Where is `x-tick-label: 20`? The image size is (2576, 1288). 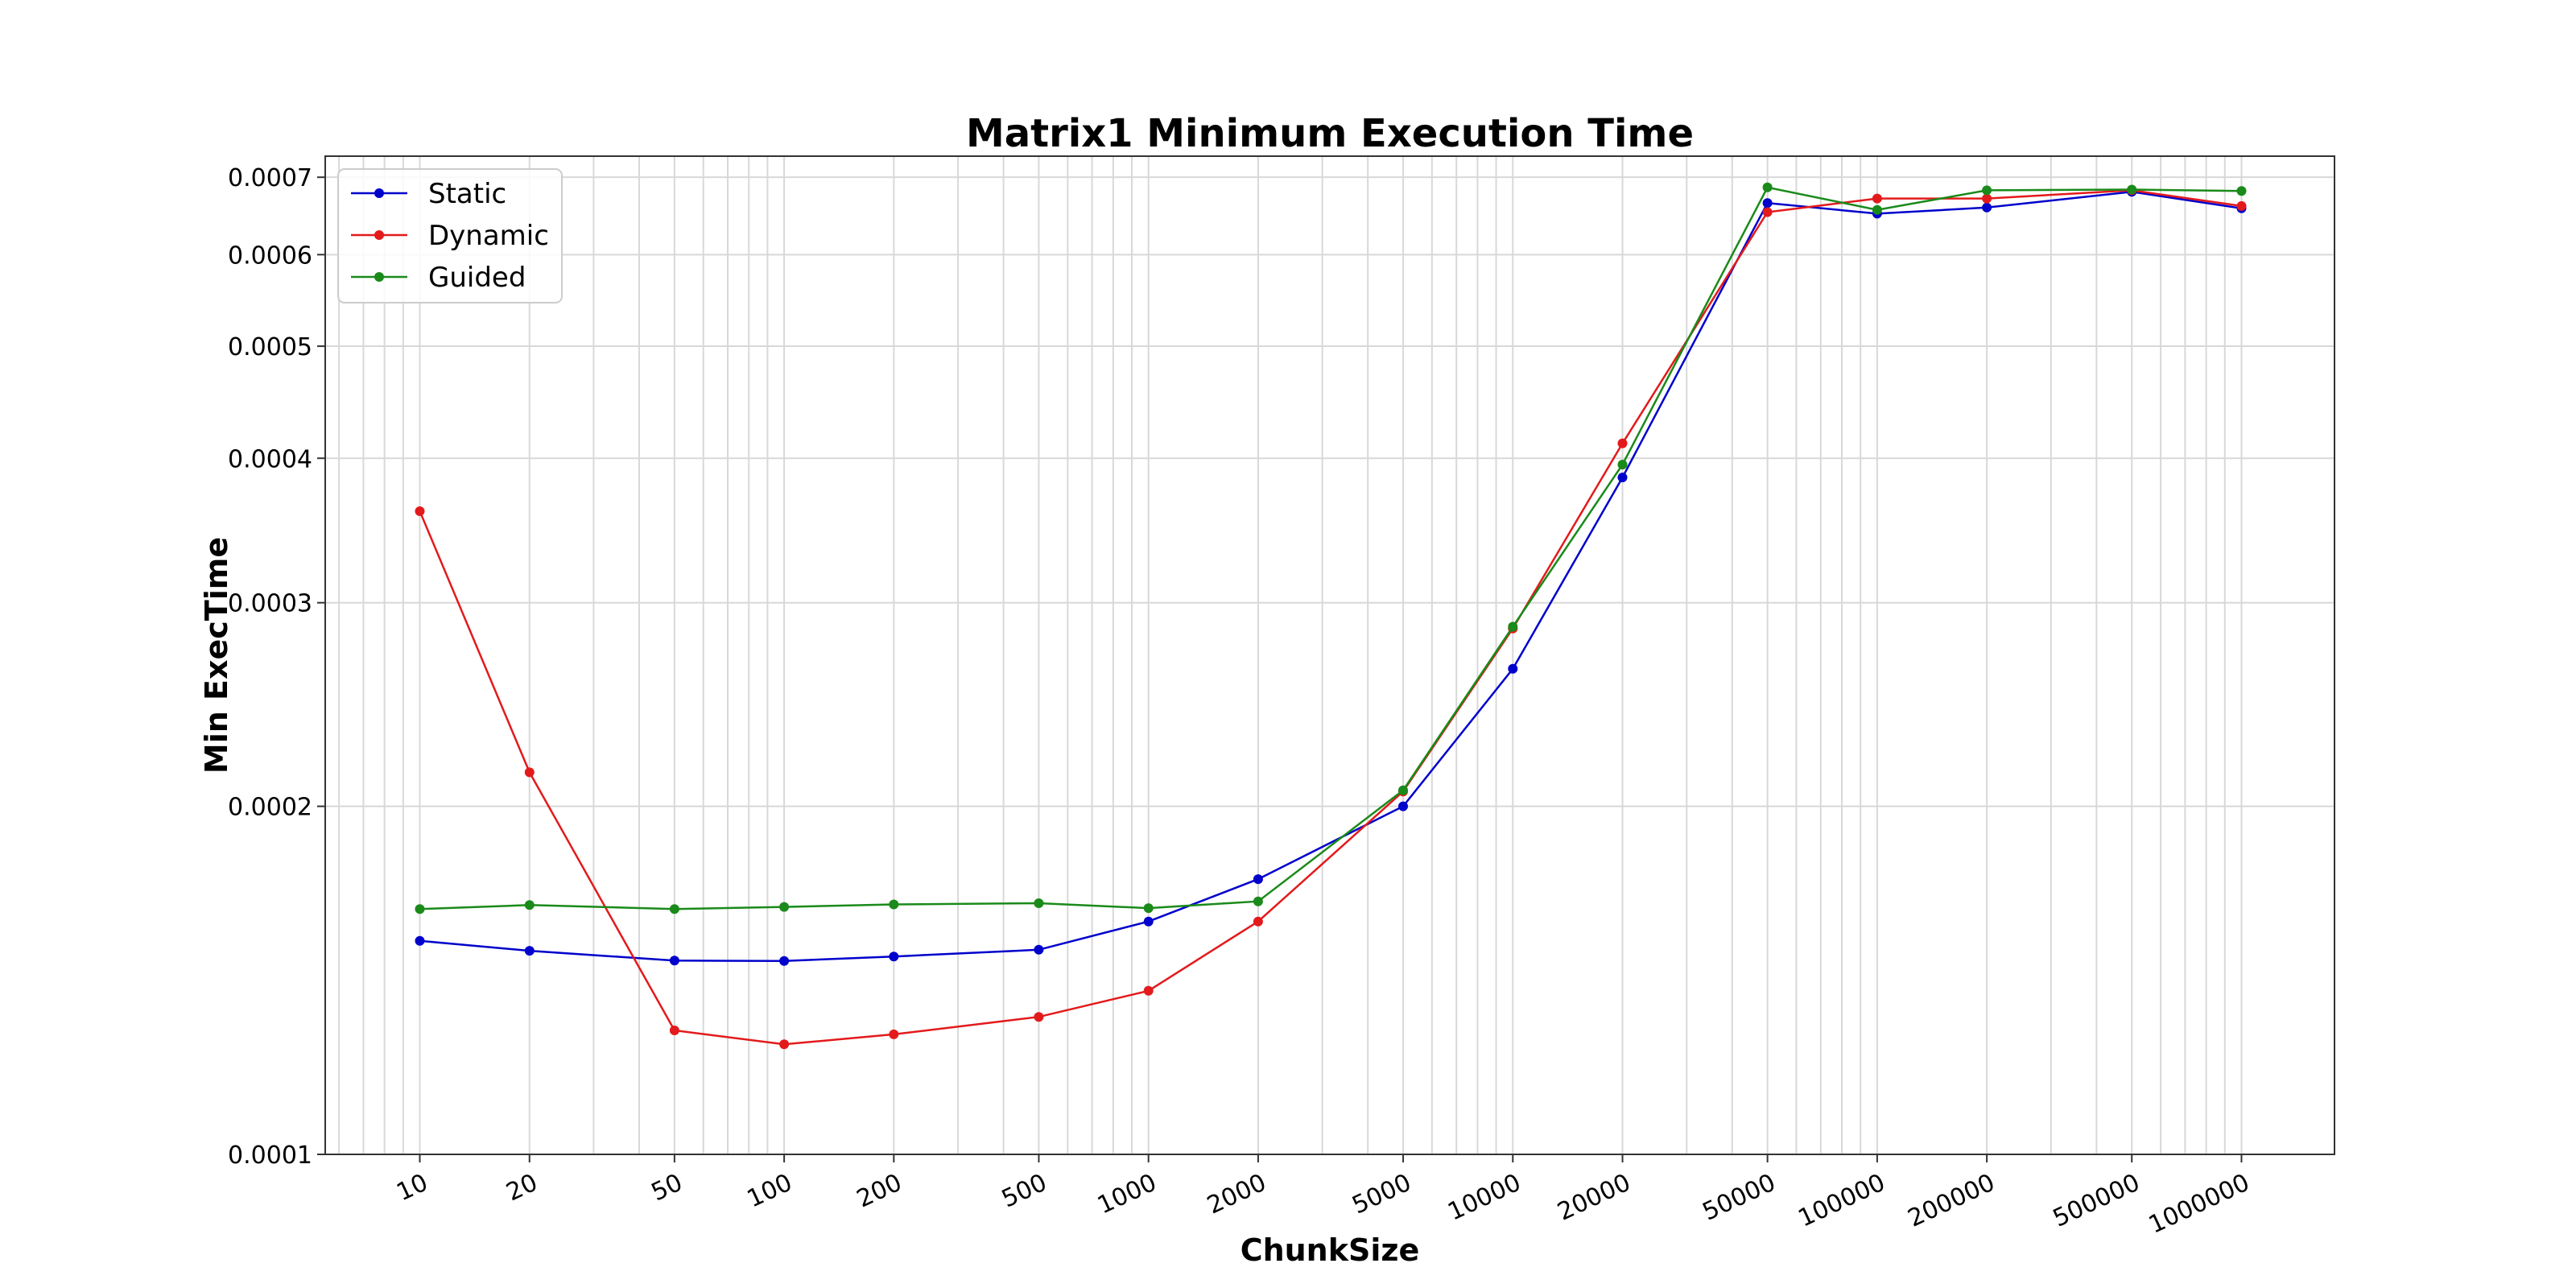 x-tick-label: 20 is located at coordinates (522, 1188).